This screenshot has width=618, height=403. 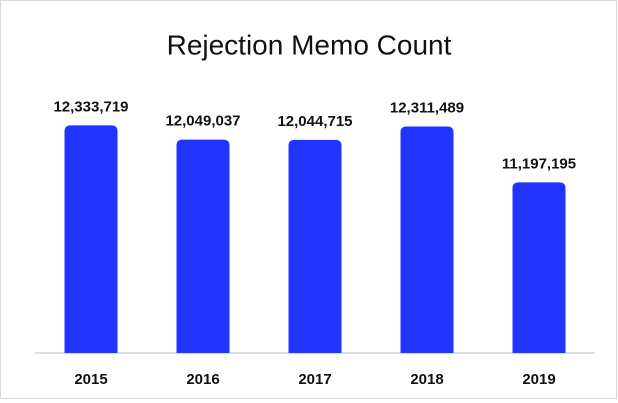 What do you see at coordinates (202, 121) in the screenshot?
I see `value-label: 12,049,037` at bounding box center [202, 121].